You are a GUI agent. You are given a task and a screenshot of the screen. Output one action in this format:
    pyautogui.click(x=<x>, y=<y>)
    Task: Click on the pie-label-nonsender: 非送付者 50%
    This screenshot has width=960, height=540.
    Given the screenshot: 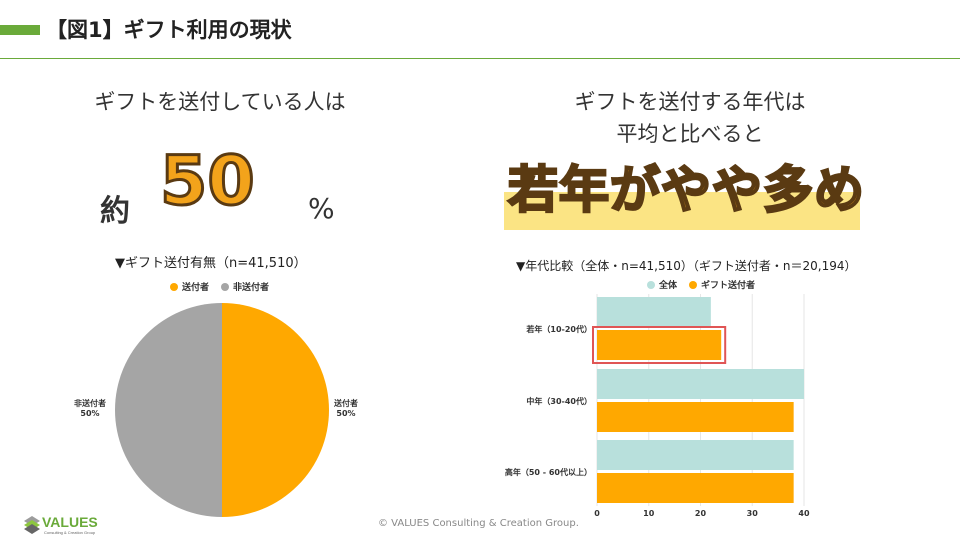 What is the action you would take?
    pyautogui.click(x=90, y=408)
    